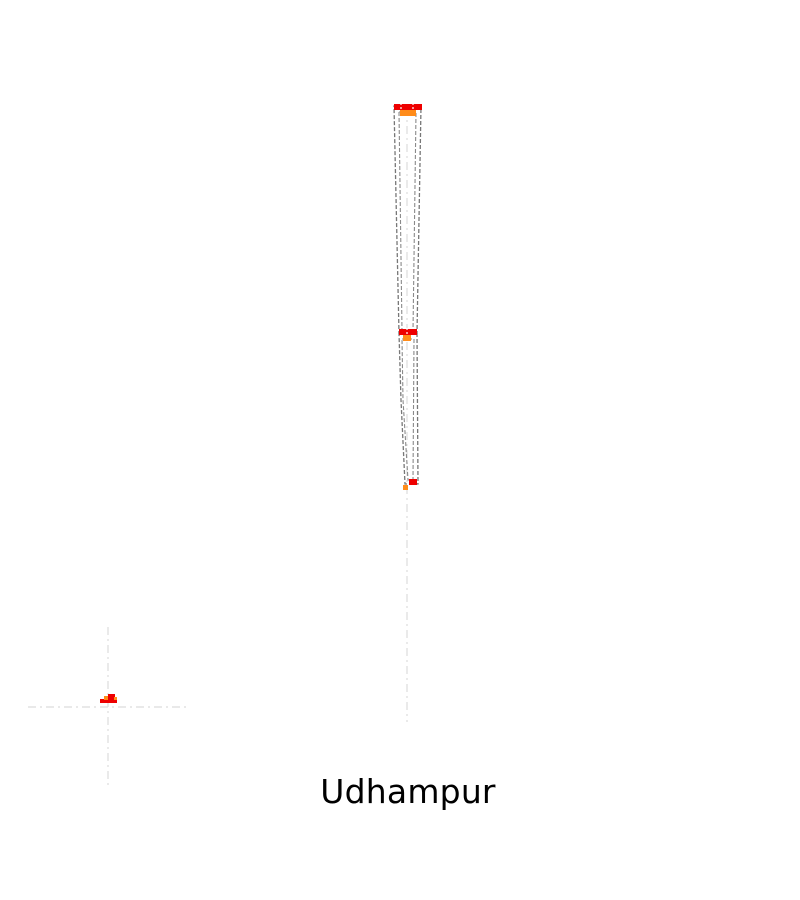 The height and width of the screenshot is (900, 800). Describe the element at coordinates (115, 698) in the screenshot. I see `inset-marker-accent-small` at that location.